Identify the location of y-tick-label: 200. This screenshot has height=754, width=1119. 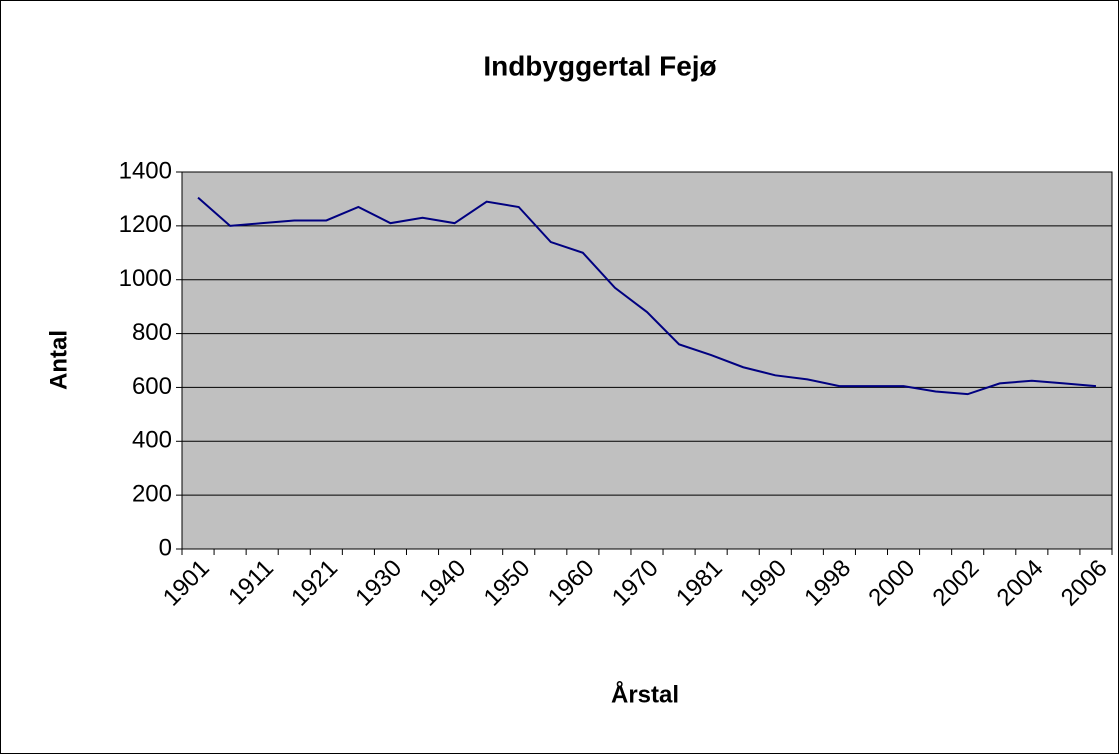
(152, 493).